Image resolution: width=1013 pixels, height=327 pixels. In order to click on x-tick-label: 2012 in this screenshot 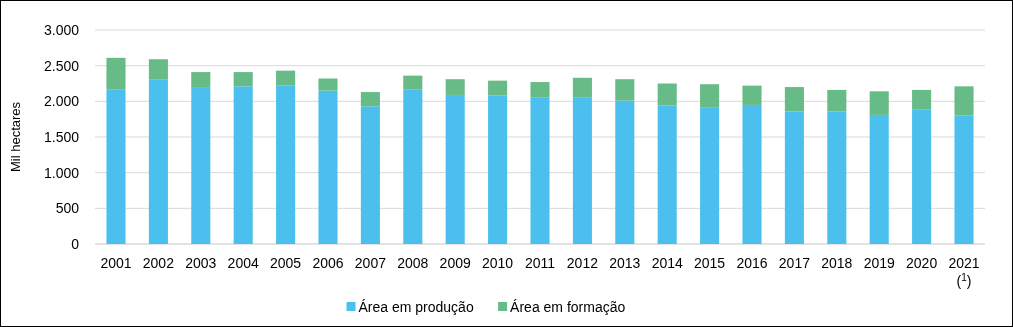, I will do `click(582, 263)`.